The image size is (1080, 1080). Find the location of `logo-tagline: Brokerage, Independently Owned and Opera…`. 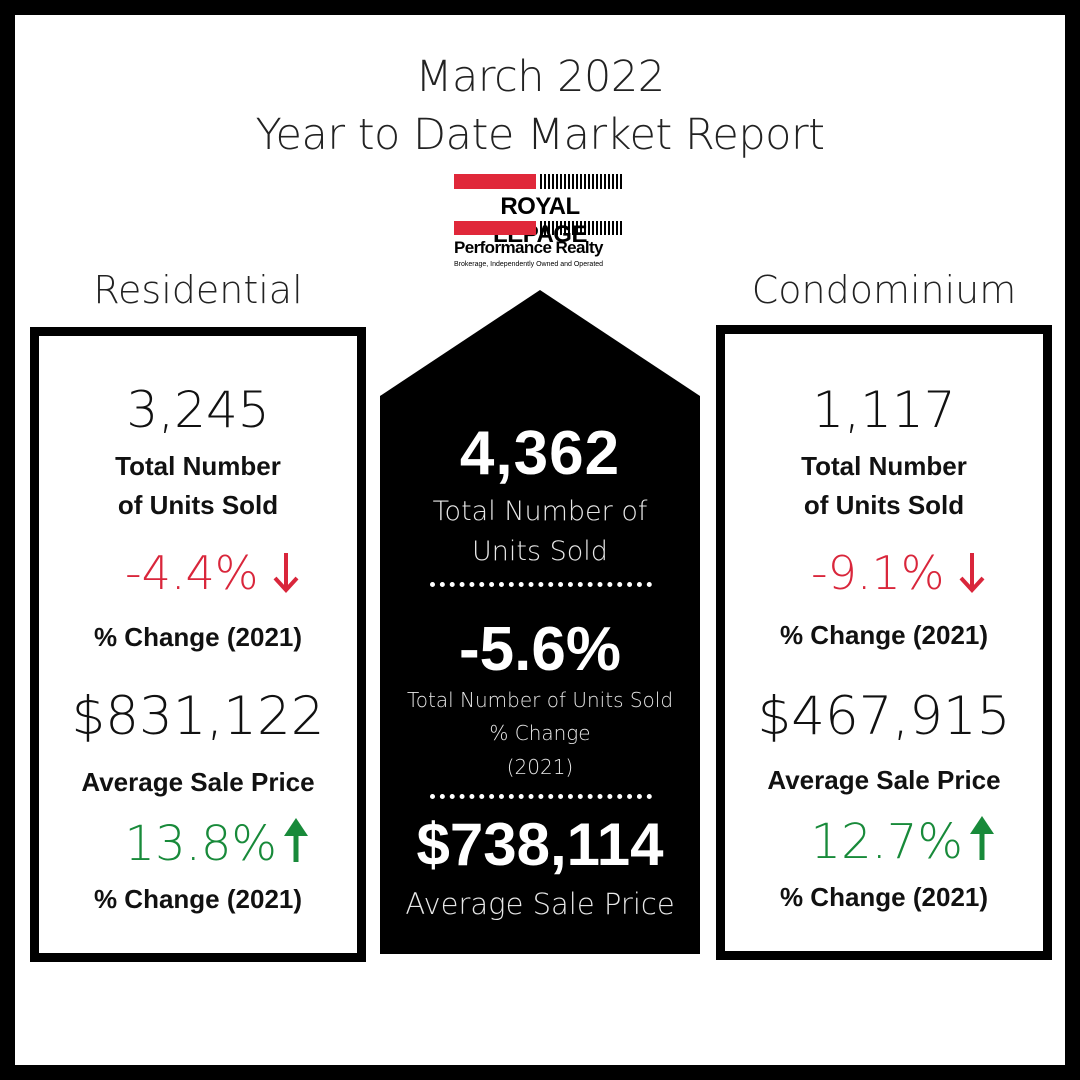

logo-tagline: Brokerage, Independently Owned and Opera… is located at coordinates (529, 264).